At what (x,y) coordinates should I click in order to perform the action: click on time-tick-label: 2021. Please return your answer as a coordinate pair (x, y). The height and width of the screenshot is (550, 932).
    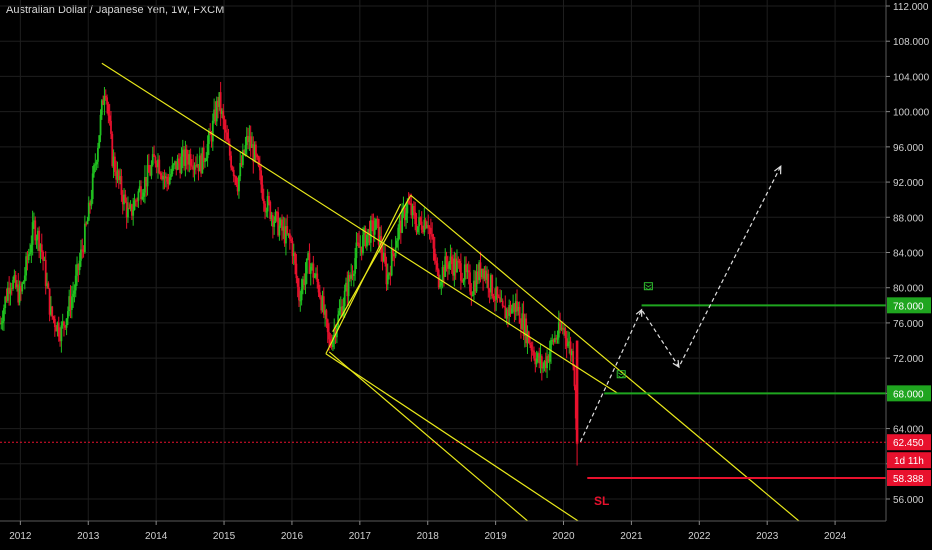
    Looking at the image, I should click on (631, 536).